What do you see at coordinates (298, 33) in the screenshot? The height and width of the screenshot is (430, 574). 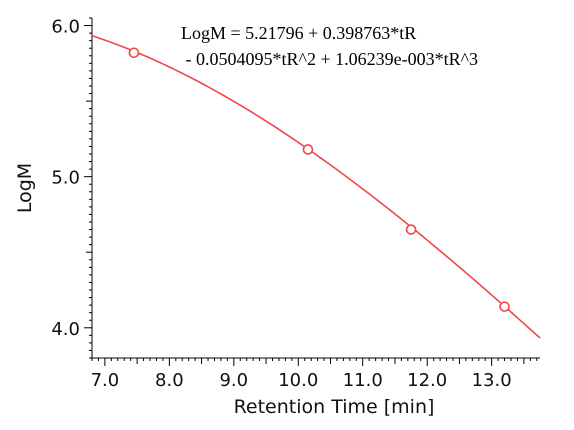 I see `fit-equation-line-1: LogM = 5.21796 + 0.398763*tR` at bounding box center [298, 33].